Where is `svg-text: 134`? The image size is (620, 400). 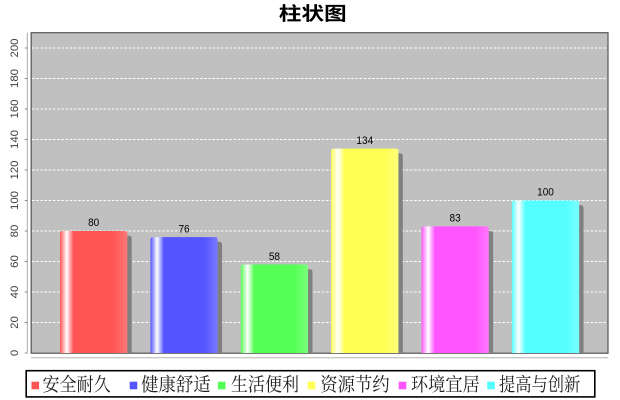
svg-text: 134 is located at coordinates (364, 141).